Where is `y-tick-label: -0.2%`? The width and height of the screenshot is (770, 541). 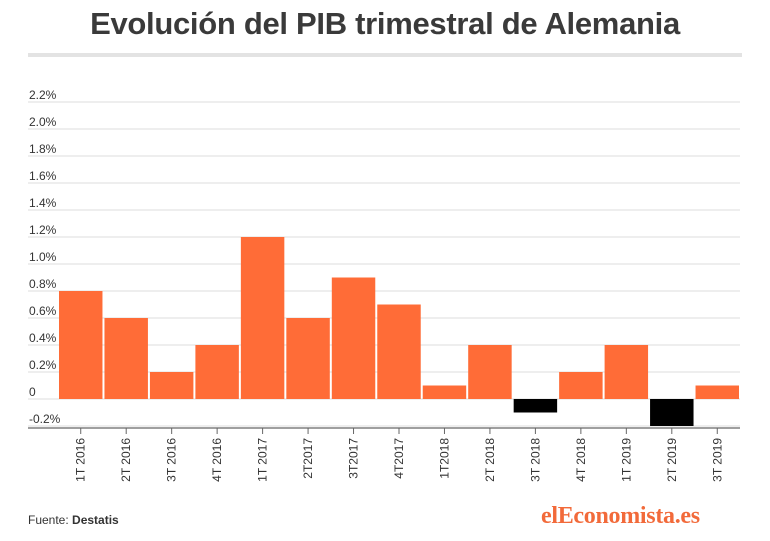
y-tick-label: -0.2% is located at coordinates (45, 419).